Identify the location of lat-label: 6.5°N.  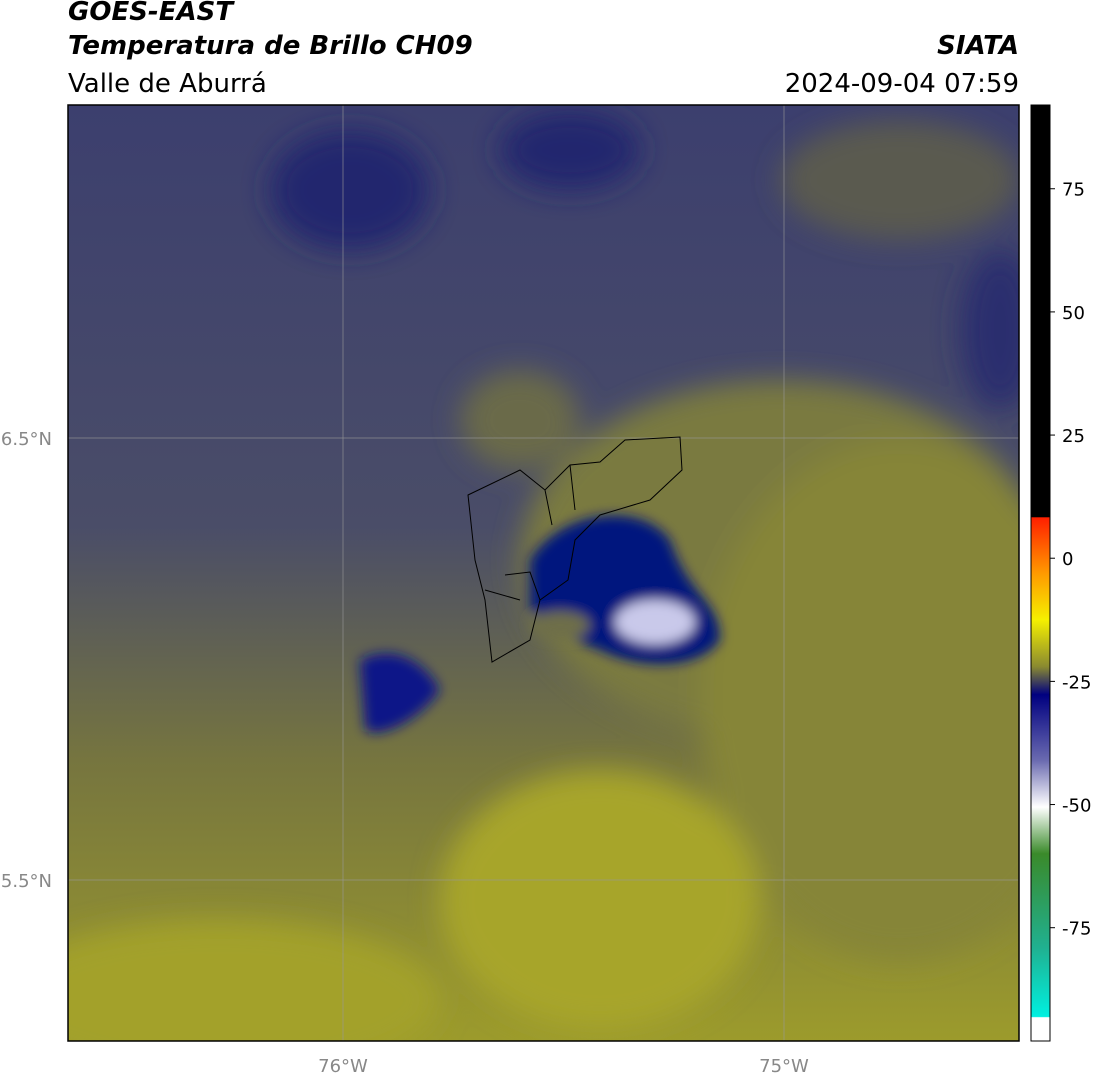
(26, 439).